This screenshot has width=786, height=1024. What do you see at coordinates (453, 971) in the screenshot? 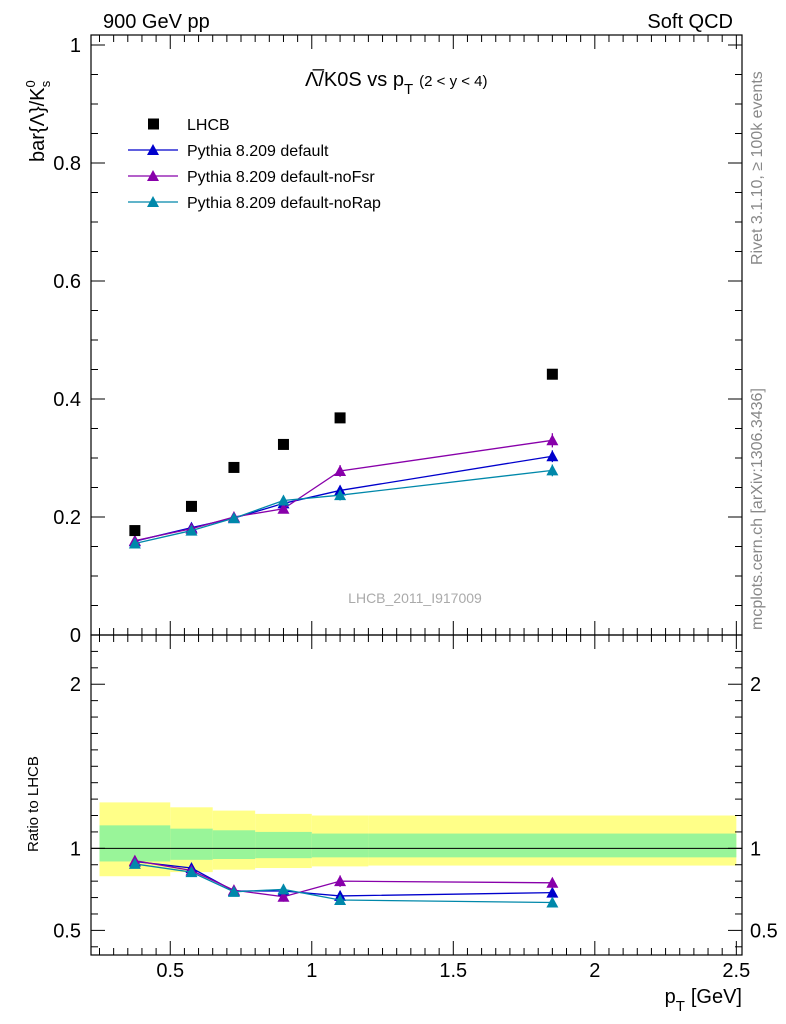
I see `x-tick-label: 1.5` at bounding box center [453, 971].